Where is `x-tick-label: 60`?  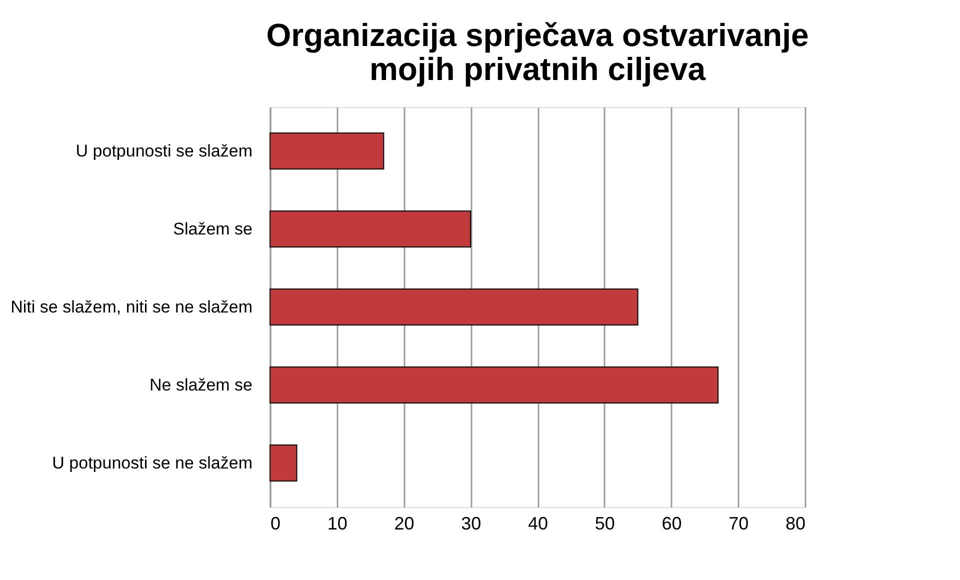 x-tick-label: 60 is located at coordinates (672, 524).